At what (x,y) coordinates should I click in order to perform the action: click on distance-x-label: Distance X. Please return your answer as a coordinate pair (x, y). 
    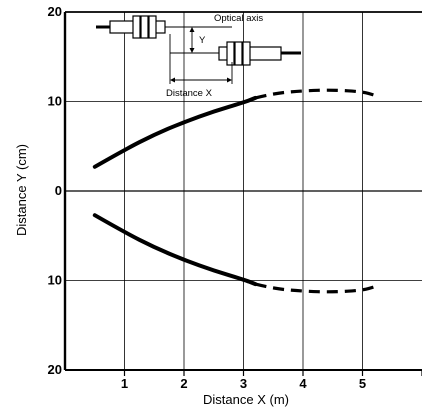
    Looking at the image, I should click on (189, 93).